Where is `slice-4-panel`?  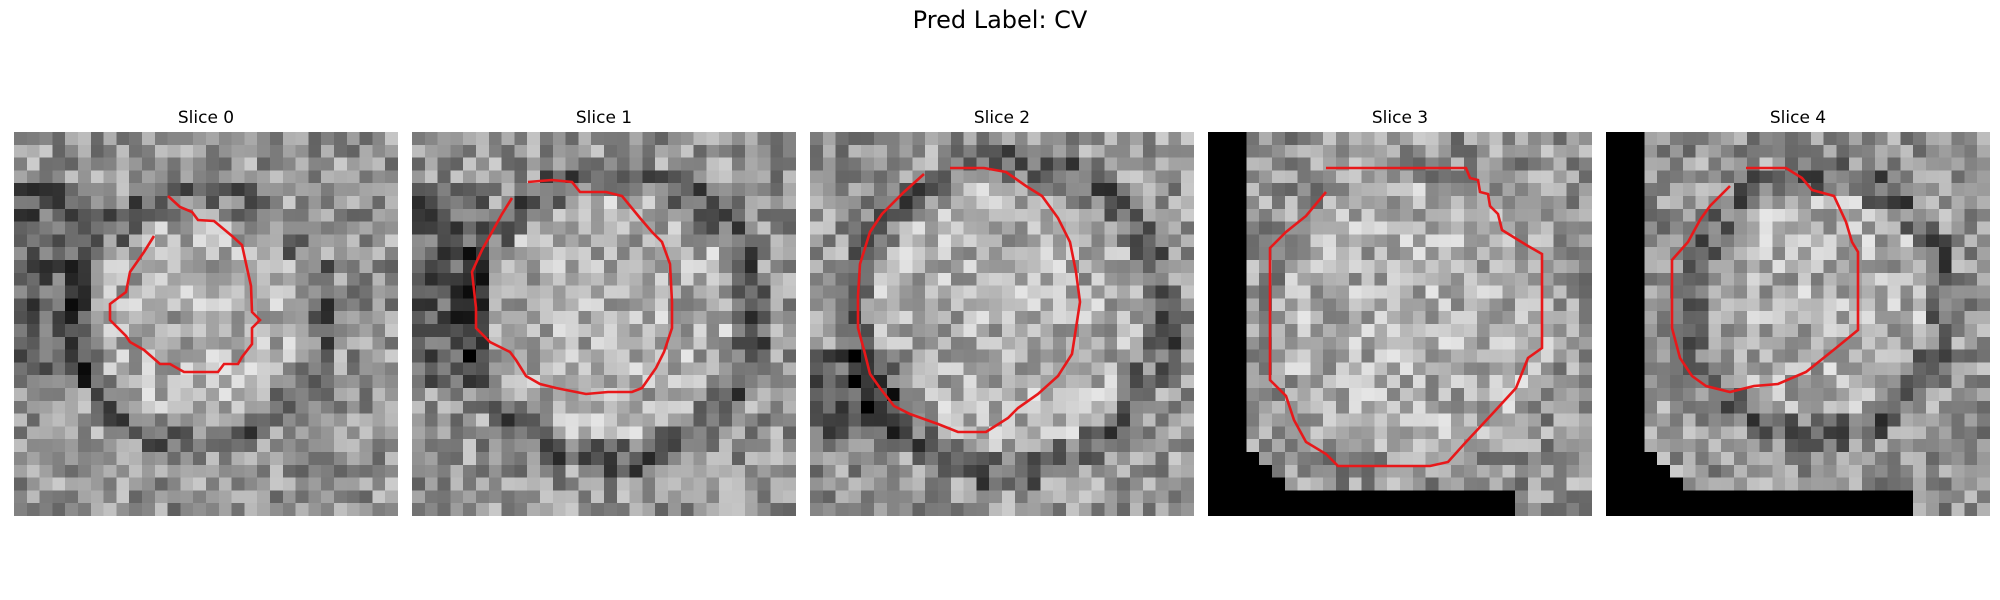 slice-4-panel is located at coordinates (1798, 324).